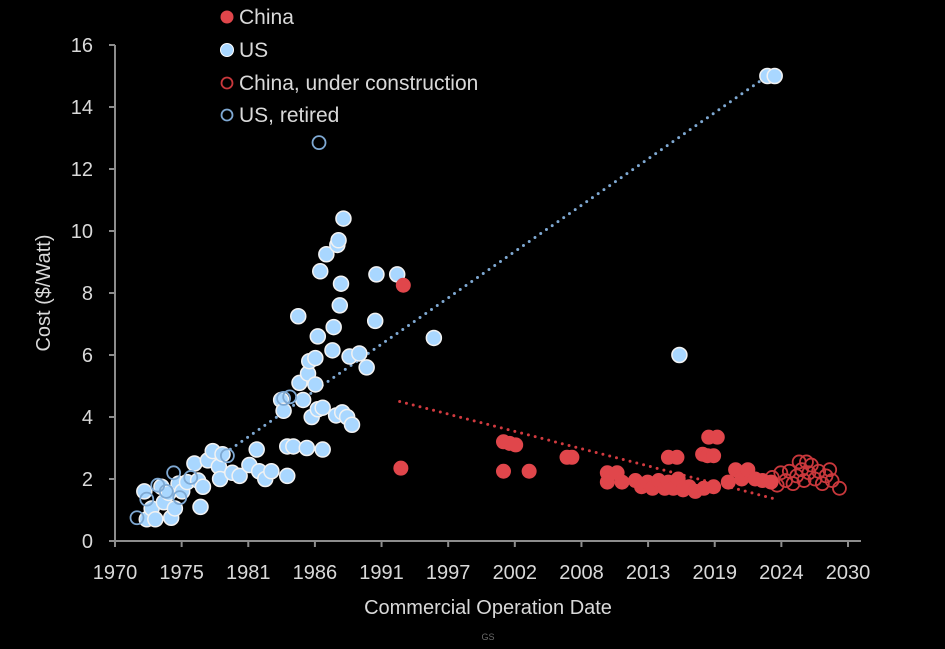  Describe the element at coordinates (648, 573) in the screenshot. I see `x-tick-label: 2013` at that location.